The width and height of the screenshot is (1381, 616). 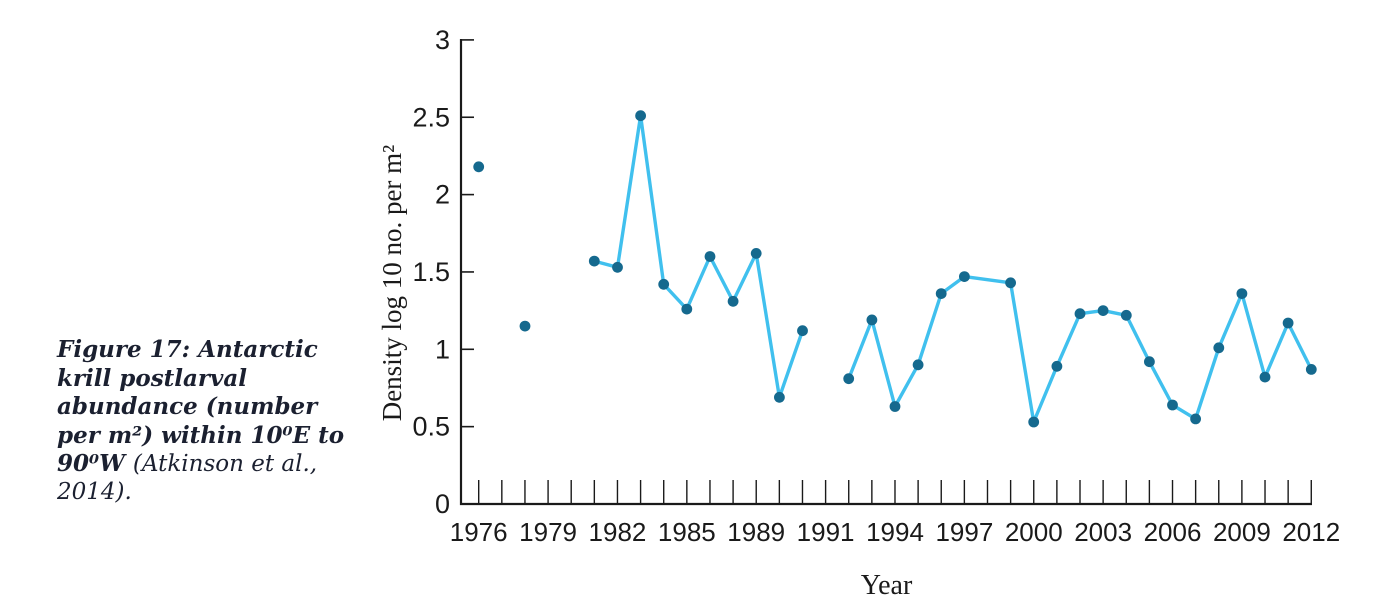 What do you see at coordinates (1242, 532) in the screenshot?
I see `x-tick-label: 2009` at bounding box center [1242, 532].